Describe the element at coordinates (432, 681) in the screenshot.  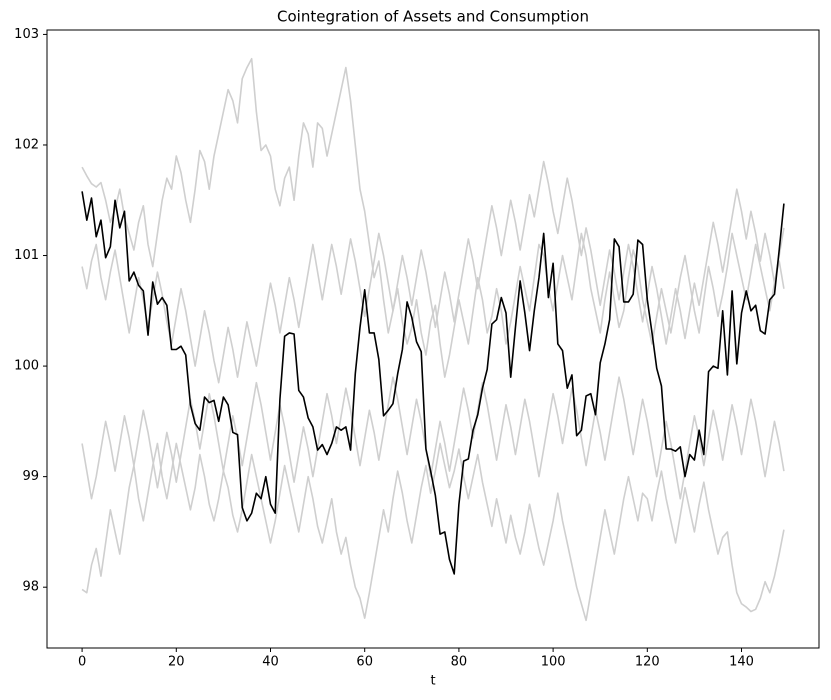
I see `x-axis-label: t` at that location.